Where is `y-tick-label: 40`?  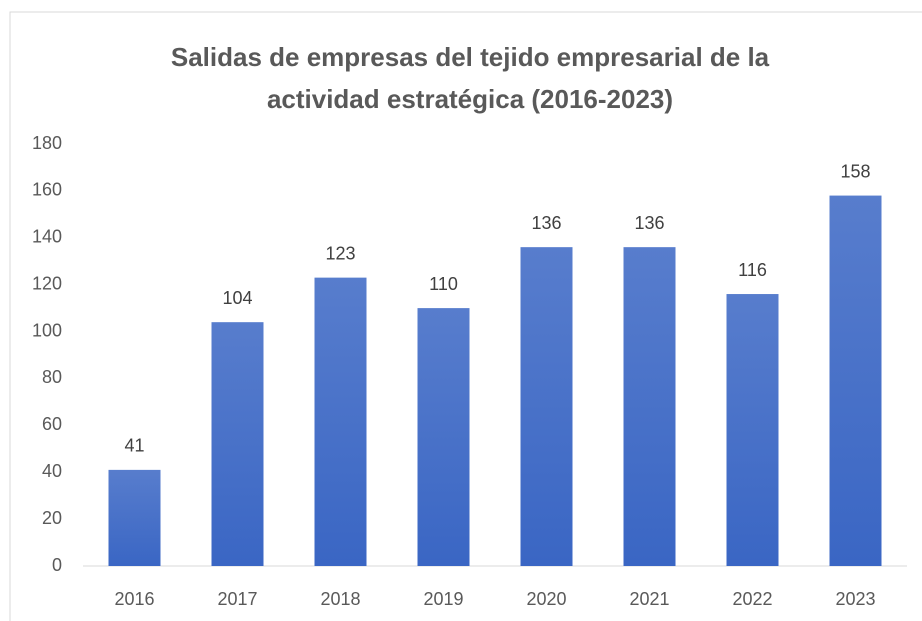
y-tick-label: 40 is located at coordinates (52, 471).